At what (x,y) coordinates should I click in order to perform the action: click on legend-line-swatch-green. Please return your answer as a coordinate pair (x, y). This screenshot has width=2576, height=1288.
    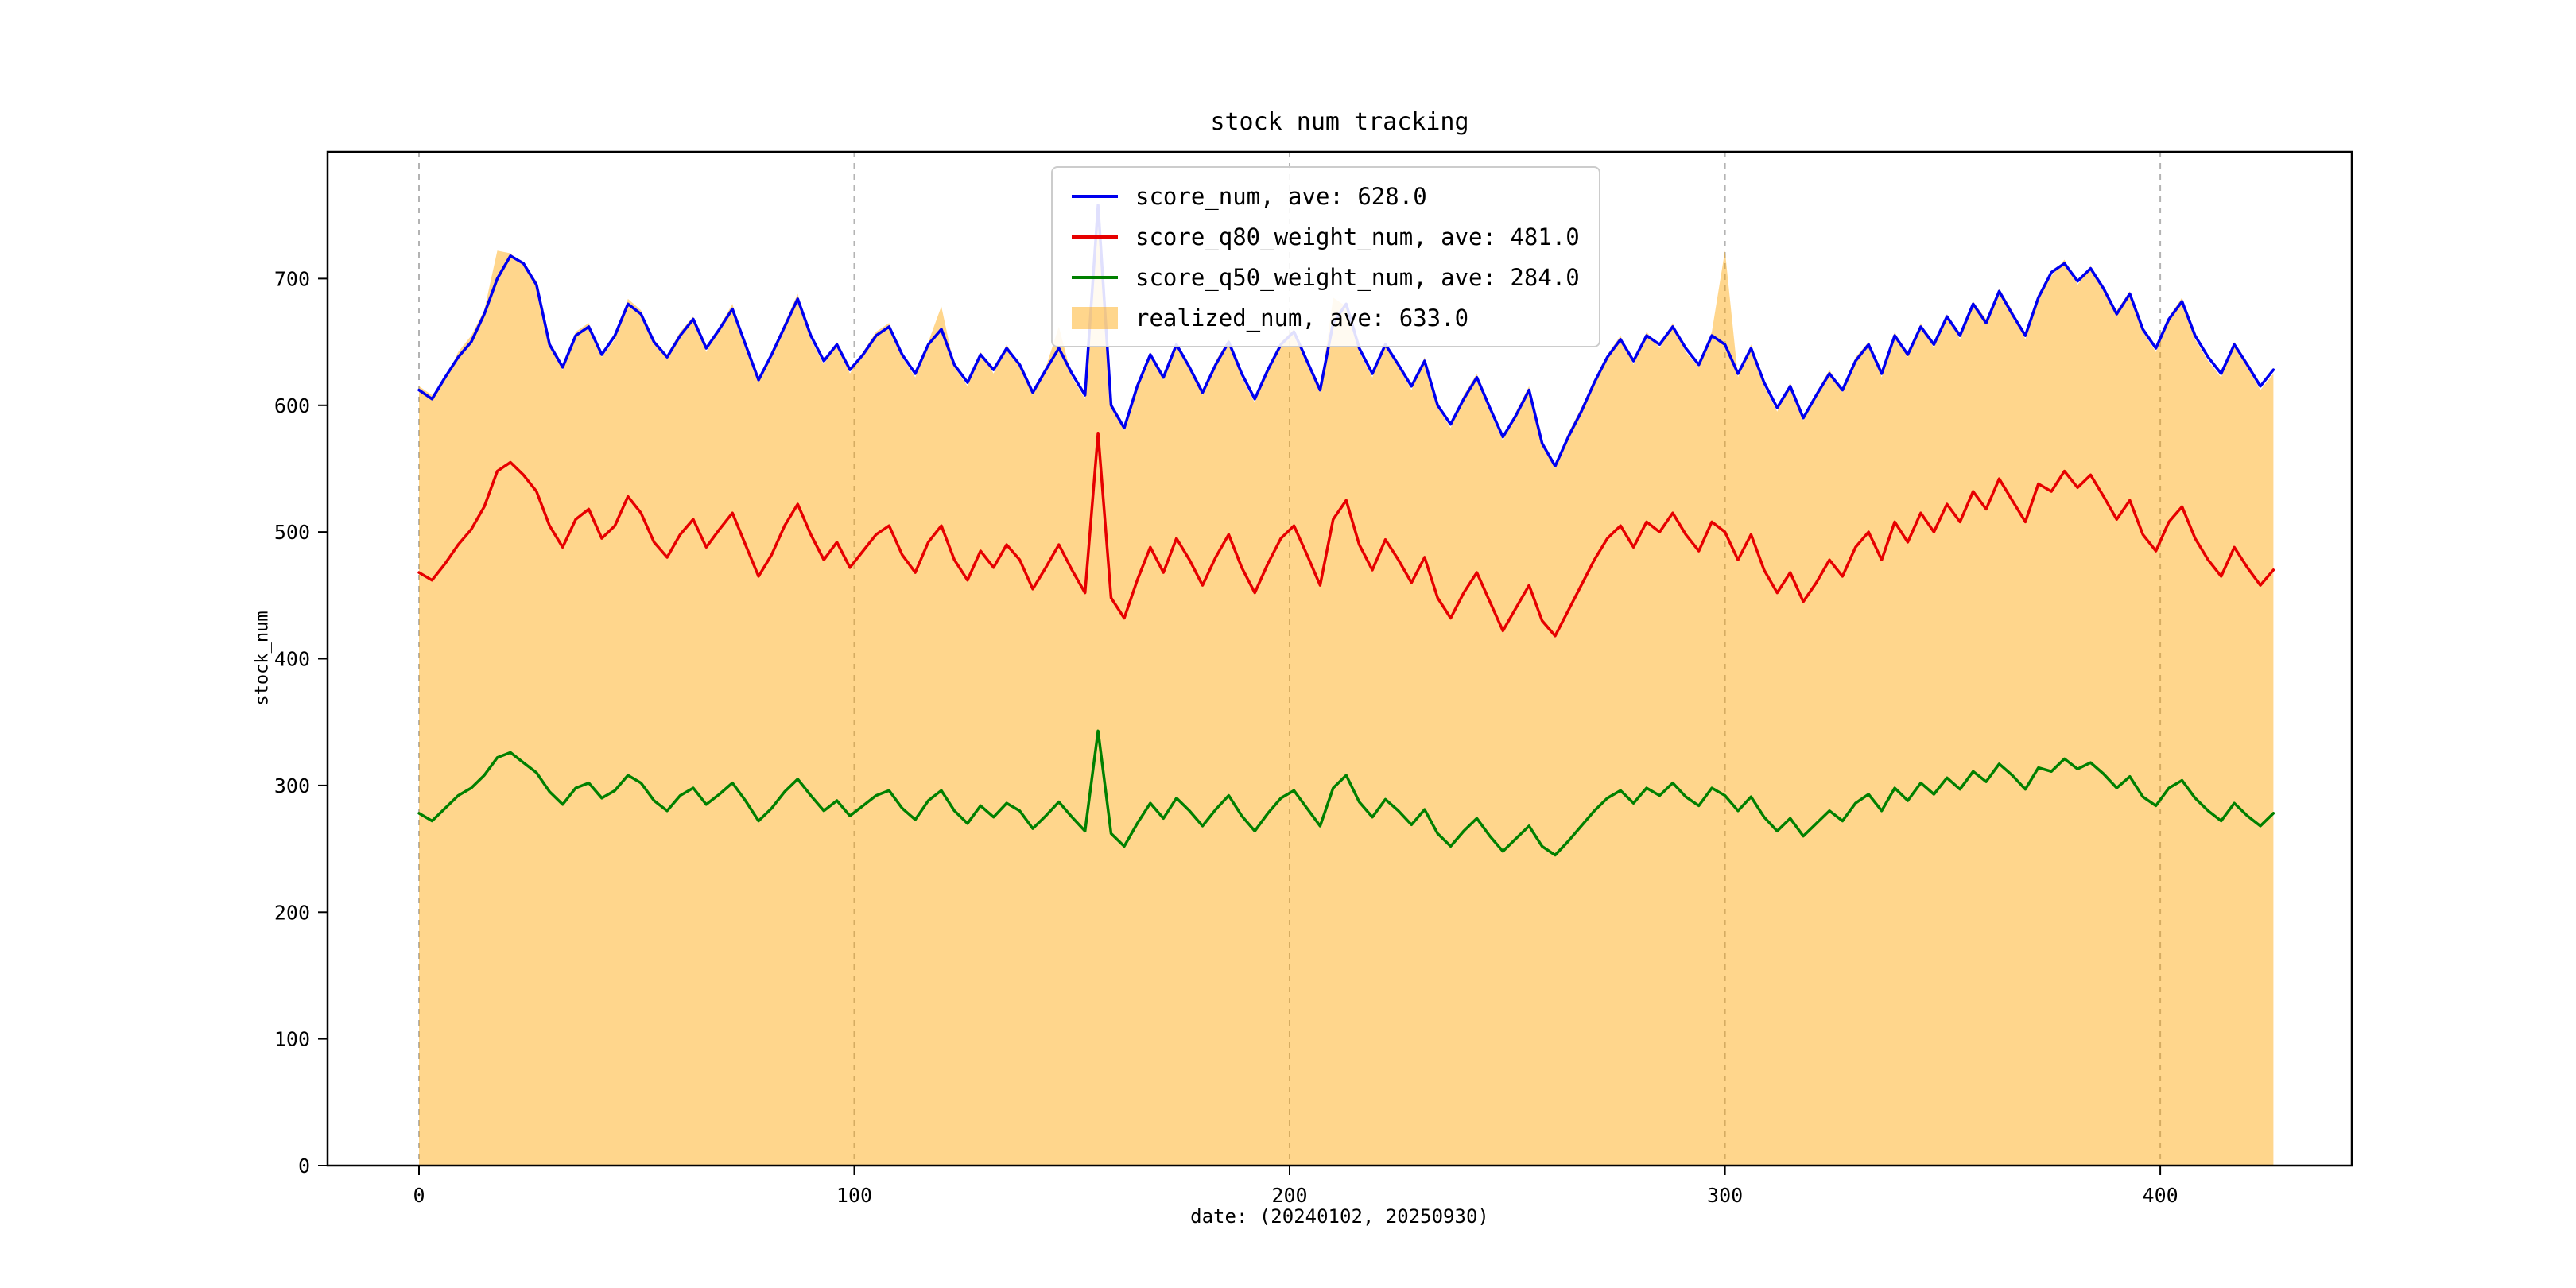
    Looking at the image, I should click on (1095, 277).